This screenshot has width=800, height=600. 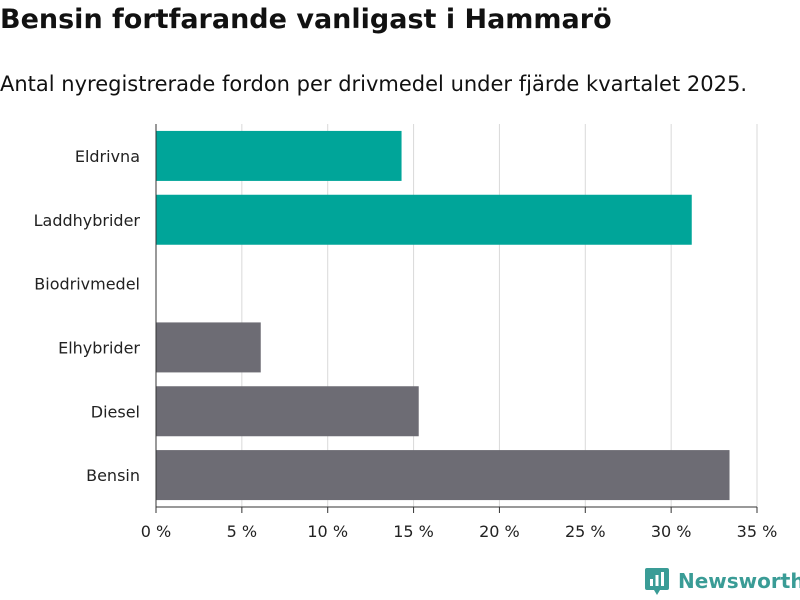 I want to click on x-tick-label: 10 %, so click(x=327, y=531).